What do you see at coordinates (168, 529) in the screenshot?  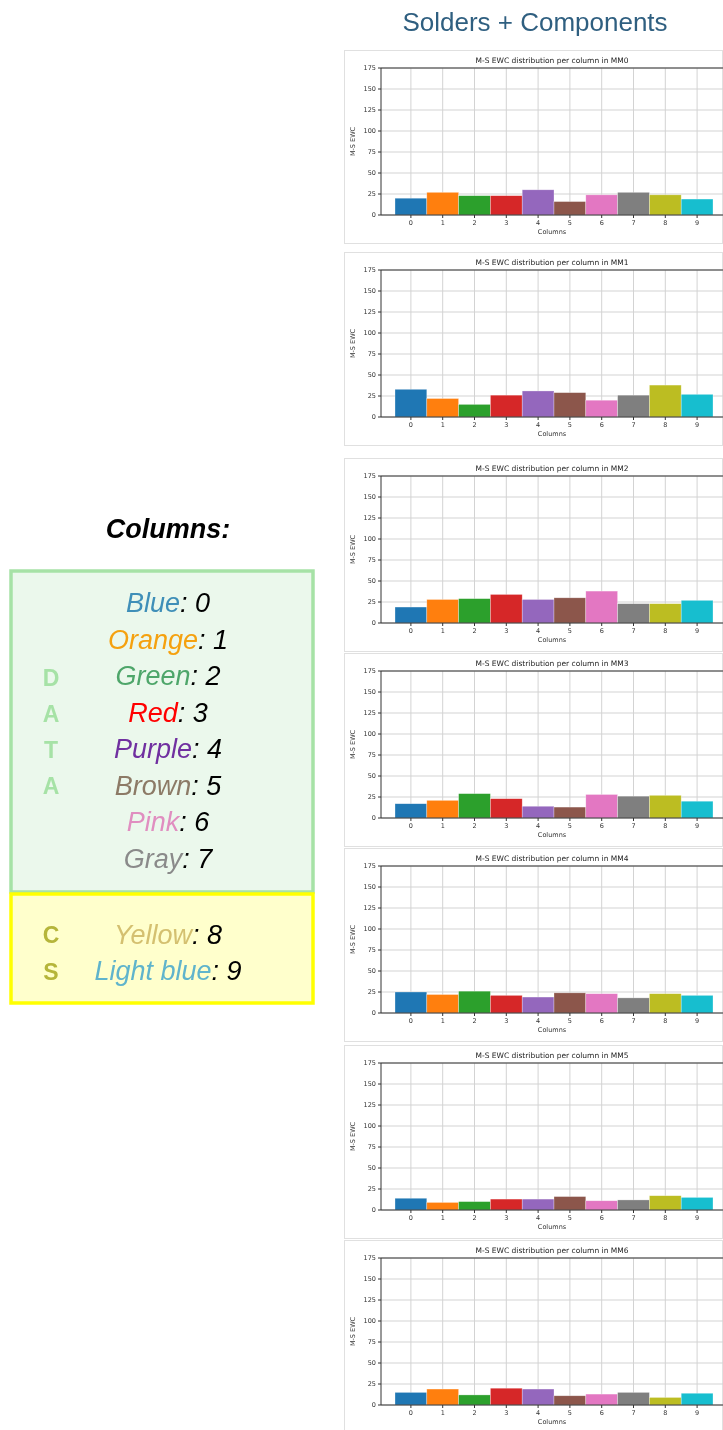 I see `text: Columns:` at bounding box center [168, 529].